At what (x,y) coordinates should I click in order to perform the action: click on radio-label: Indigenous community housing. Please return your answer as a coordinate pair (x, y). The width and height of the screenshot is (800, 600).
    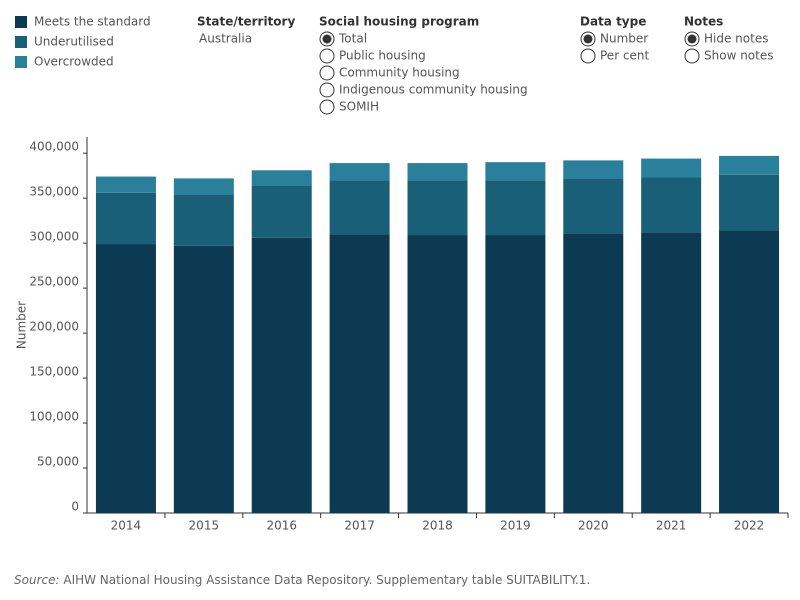
    Looking at the image, I should click on (433, 90).